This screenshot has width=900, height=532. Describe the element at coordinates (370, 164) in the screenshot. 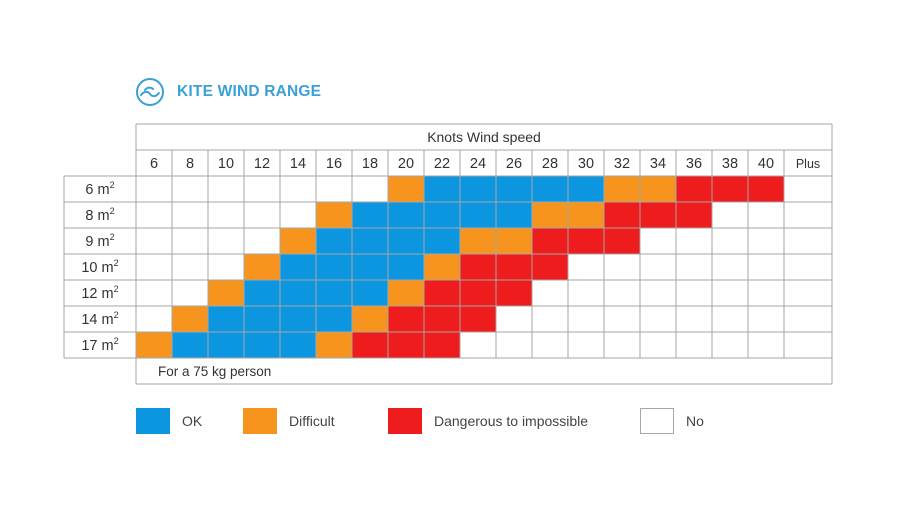

I see `tick-label: 18` at that location.